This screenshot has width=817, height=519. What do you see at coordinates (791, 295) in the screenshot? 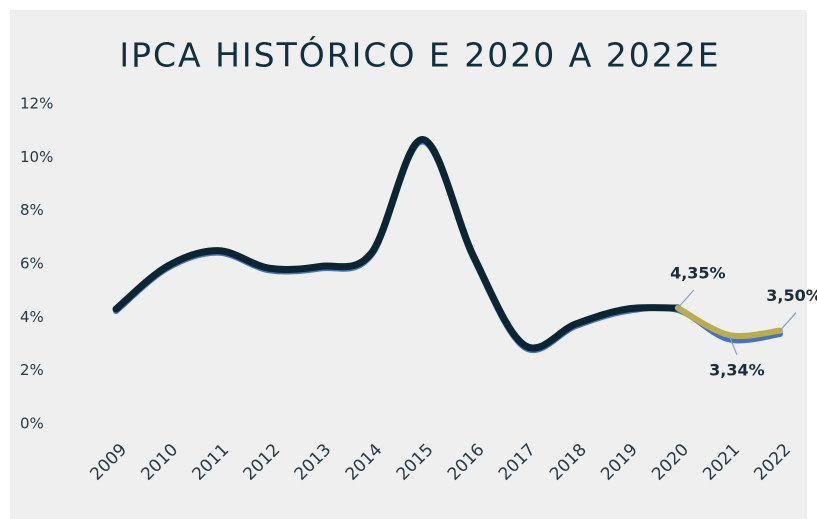
I see `data-label: 3,50%` at bounding box center [791, 295].